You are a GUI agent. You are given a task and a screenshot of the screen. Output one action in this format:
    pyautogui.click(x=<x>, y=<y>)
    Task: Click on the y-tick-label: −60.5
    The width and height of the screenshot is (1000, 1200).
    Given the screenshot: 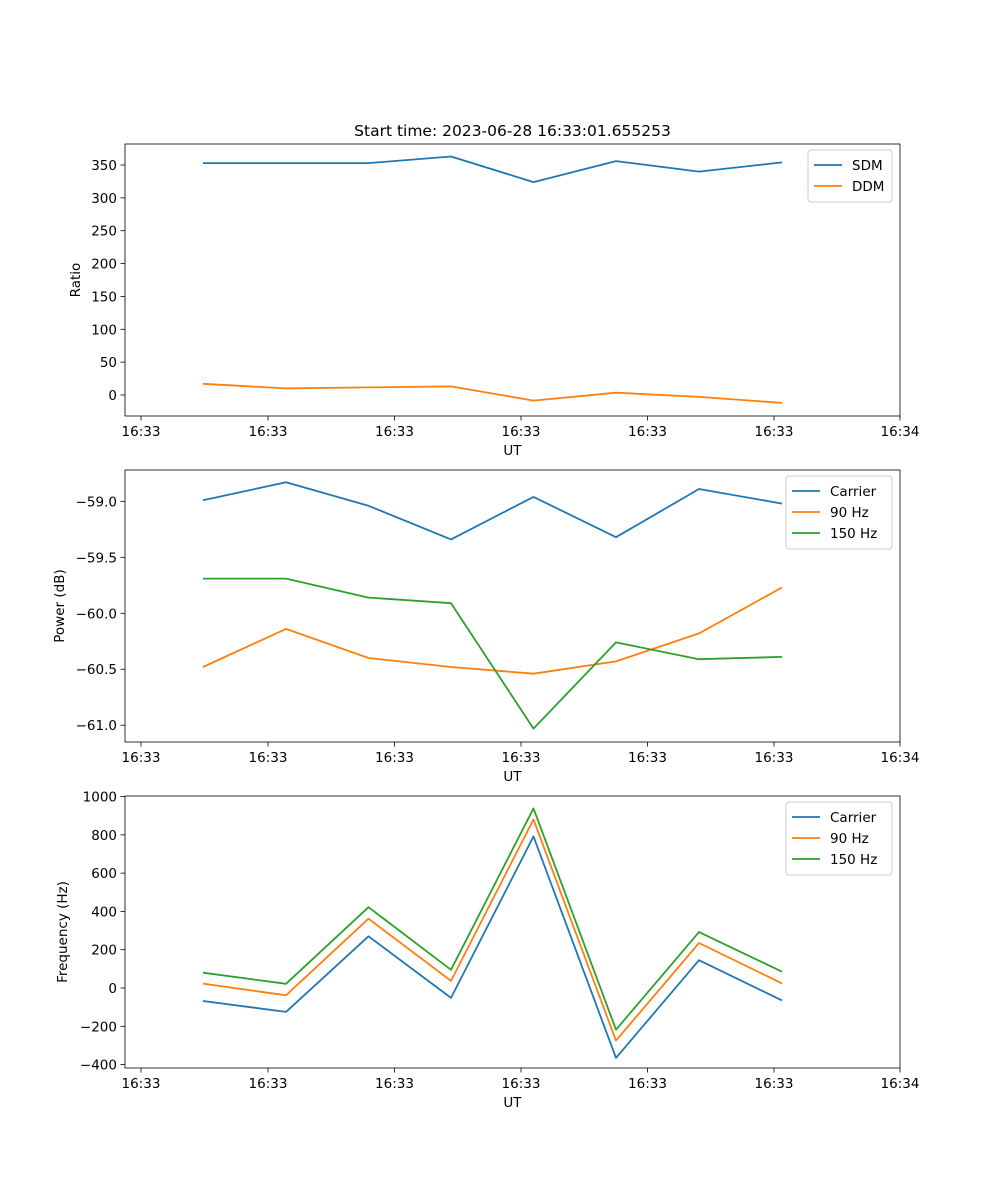 What is the action you would take?
    pyautogui.click(x=96, y=670)
    